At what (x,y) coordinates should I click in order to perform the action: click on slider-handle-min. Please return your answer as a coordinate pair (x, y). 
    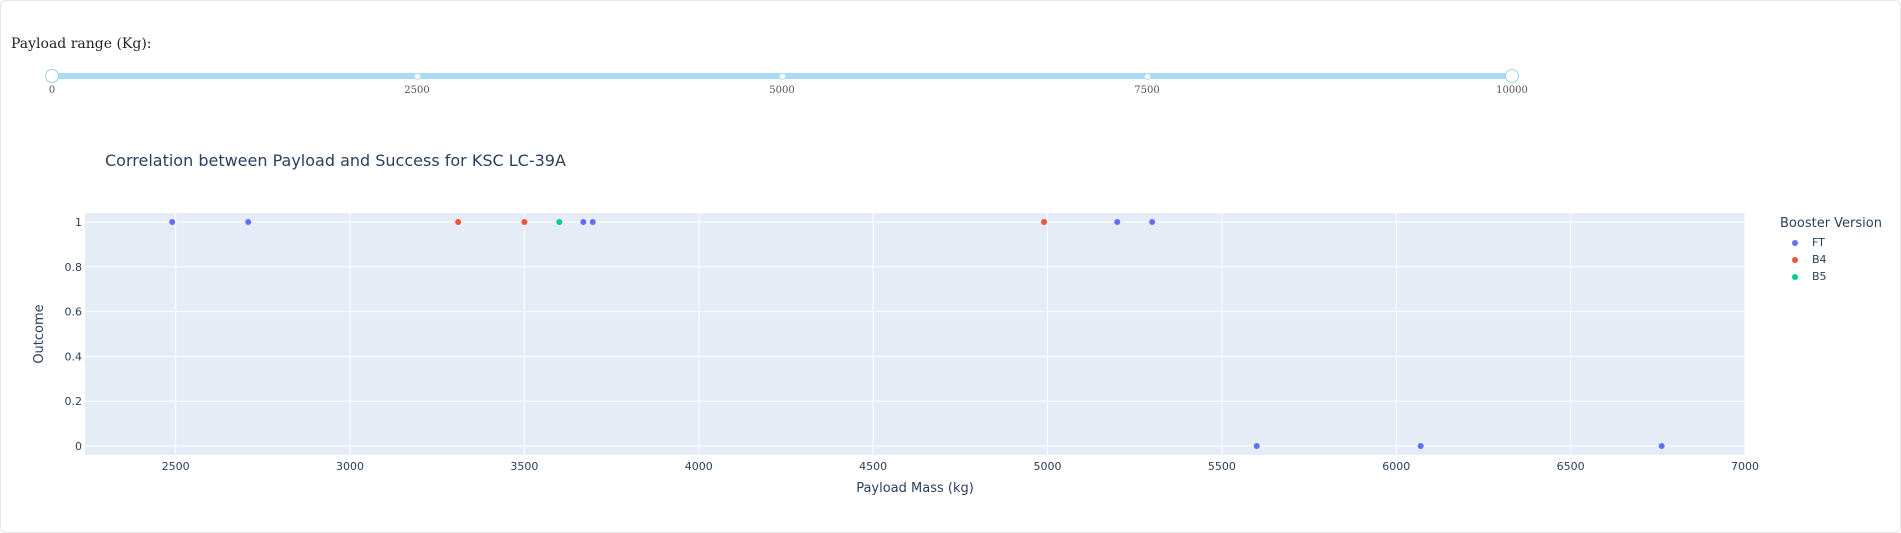
    Looking at the image, I should click on (52, 76).